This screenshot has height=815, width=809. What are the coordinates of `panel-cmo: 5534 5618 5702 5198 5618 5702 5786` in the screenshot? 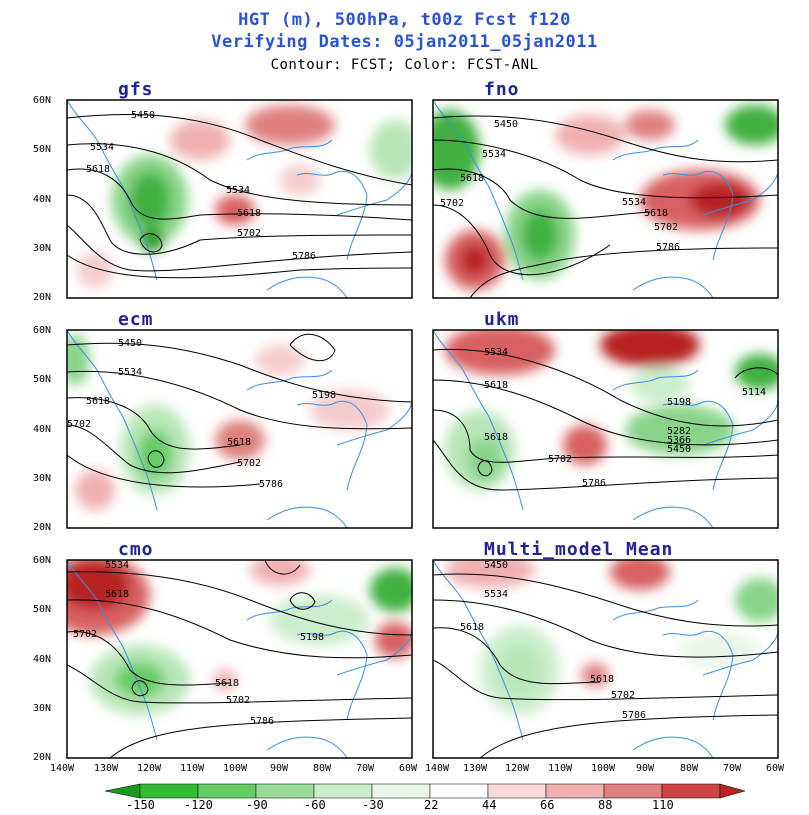 It's located at (239, 659).